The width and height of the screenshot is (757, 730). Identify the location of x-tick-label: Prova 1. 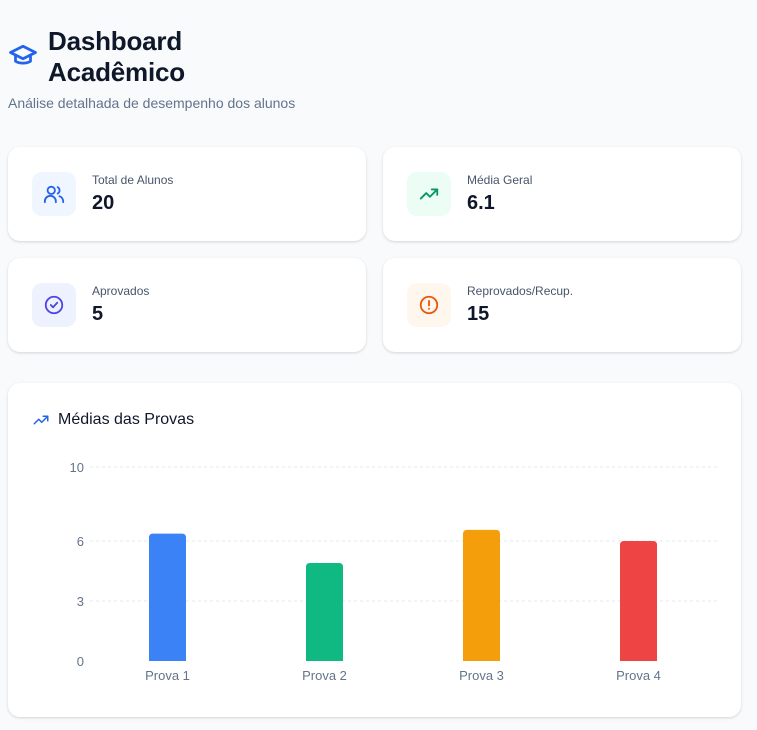
(167, 675).